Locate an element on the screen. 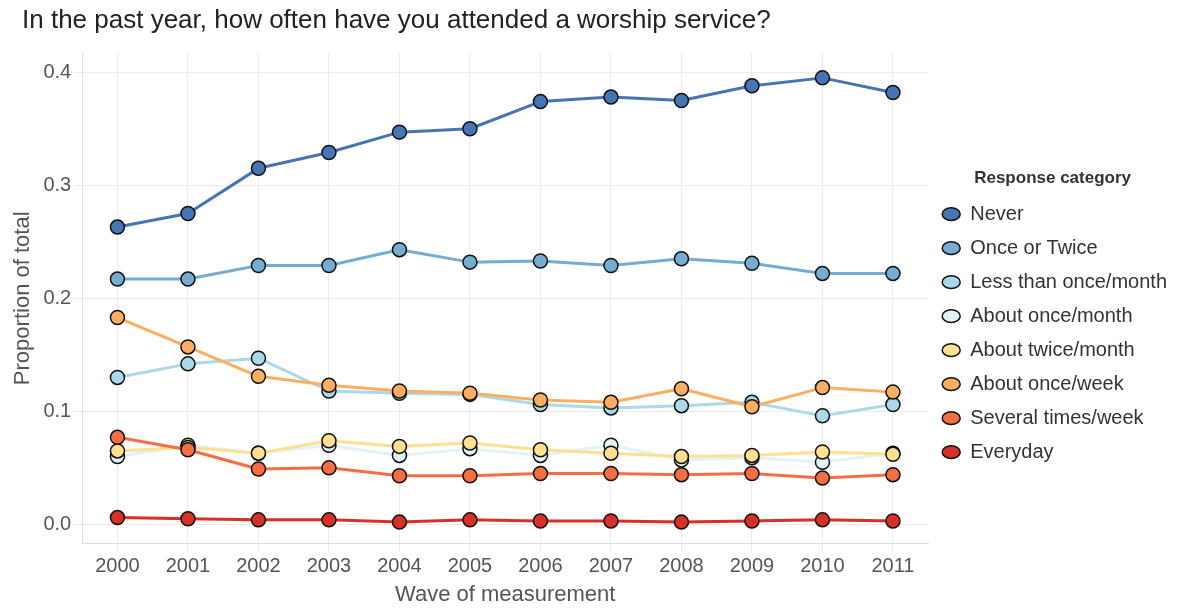  x-tick-label: 2006 is located at coordinates (540, 565).